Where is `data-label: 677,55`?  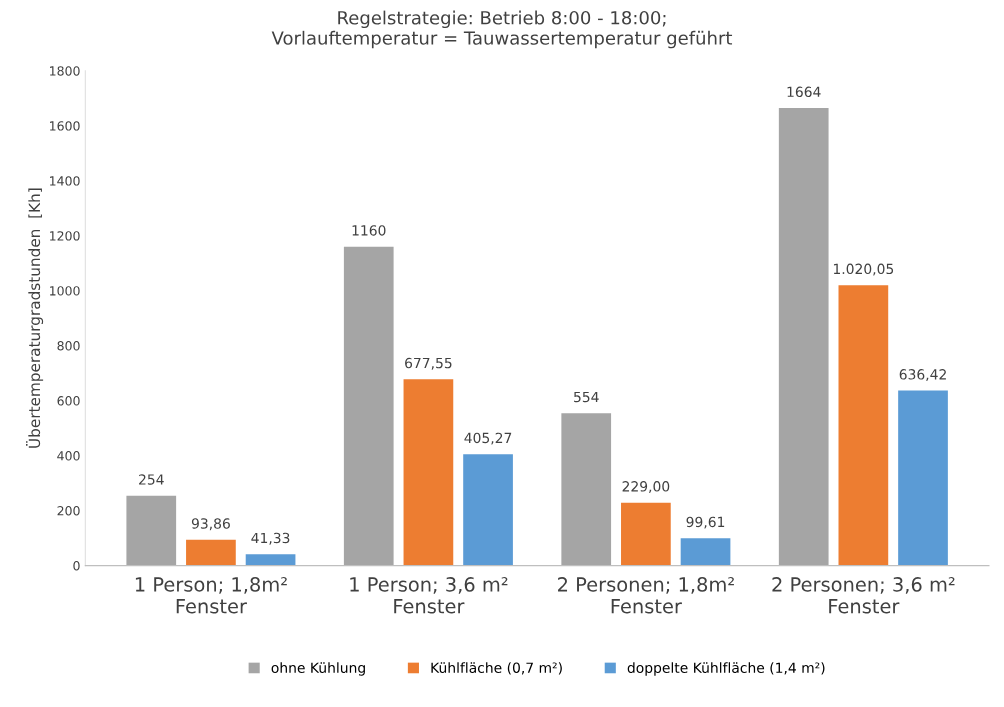
data-label: 677,55 is located at coordinates (428, 363).